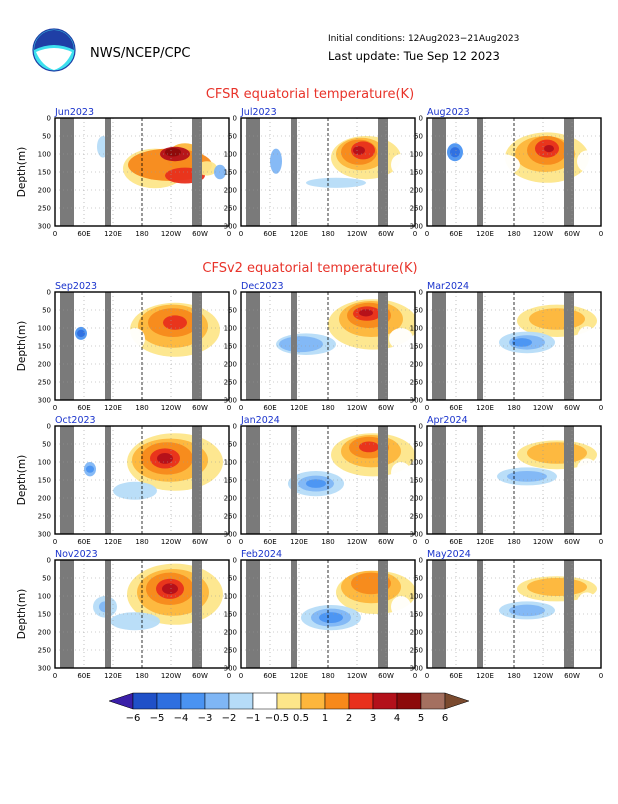 This screenshot has height=804, width=618. I want to click on anomaly-field, so click(514, 614).